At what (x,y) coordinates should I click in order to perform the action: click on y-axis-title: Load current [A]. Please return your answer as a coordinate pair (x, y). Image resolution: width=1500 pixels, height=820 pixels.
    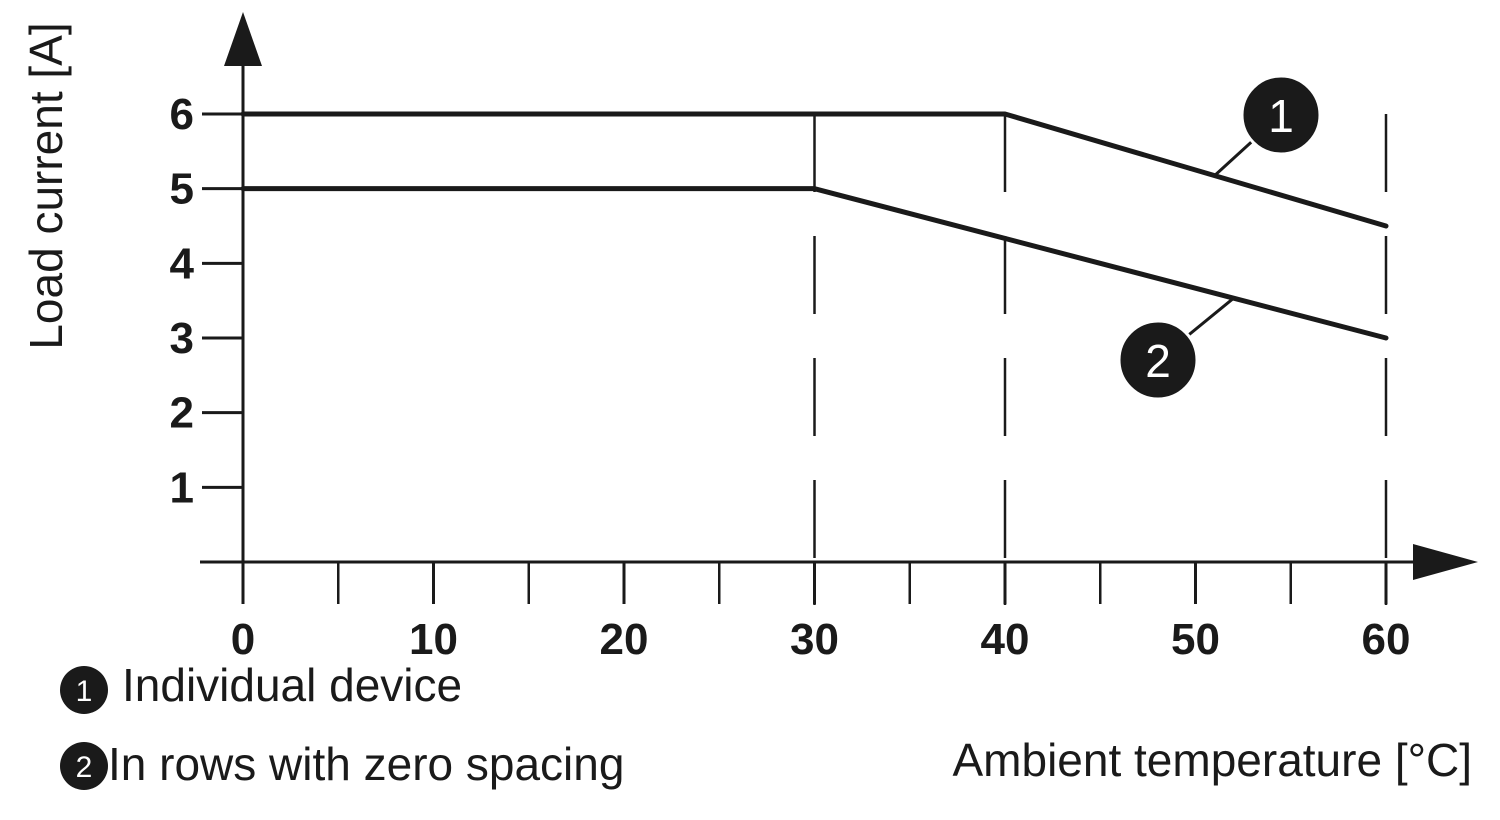
    Looking at the image, I should click on (46, 185).